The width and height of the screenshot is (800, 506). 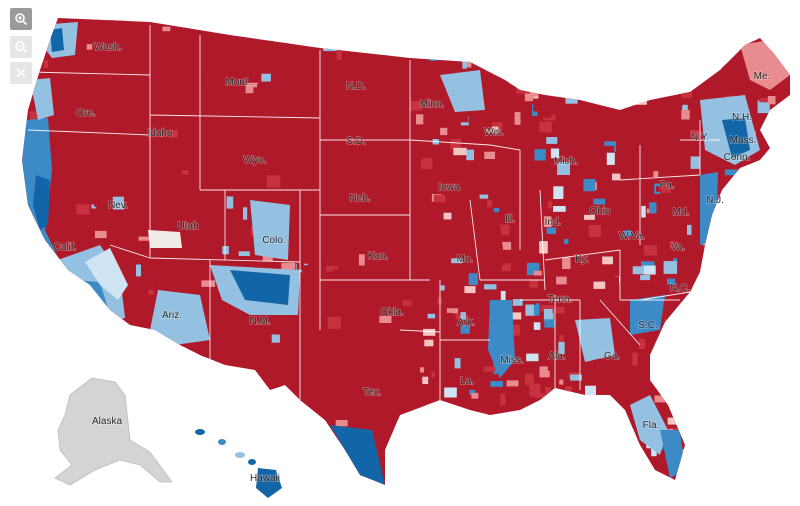 I want to click on zoom-out-magnifier-icon, so click(x=21, y=47).